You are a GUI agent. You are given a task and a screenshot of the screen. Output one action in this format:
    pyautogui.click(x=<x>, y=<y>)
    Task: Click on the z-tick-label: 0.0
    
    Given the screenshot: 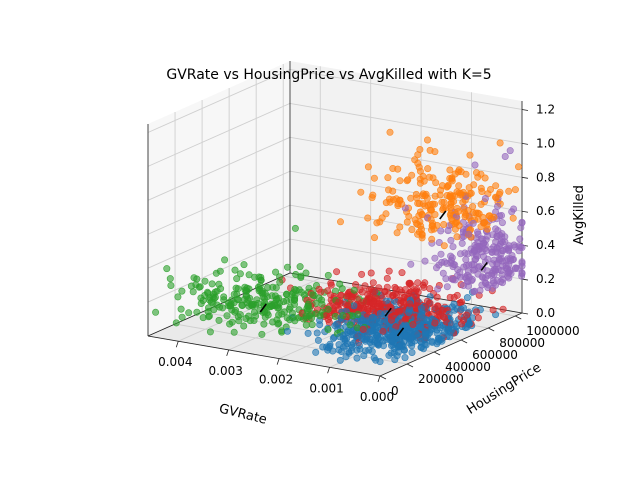 What is the action you would take?
    pyautogui.click(x=545, y=313)
    